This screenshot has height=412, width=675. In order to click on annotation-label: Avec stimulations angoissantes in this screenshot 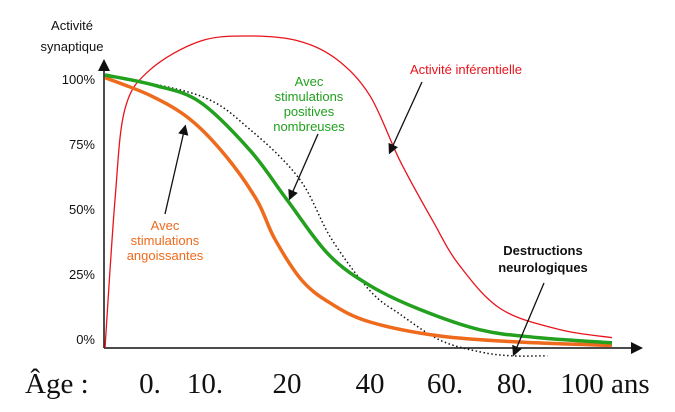, I will do `click(165, 240)`.